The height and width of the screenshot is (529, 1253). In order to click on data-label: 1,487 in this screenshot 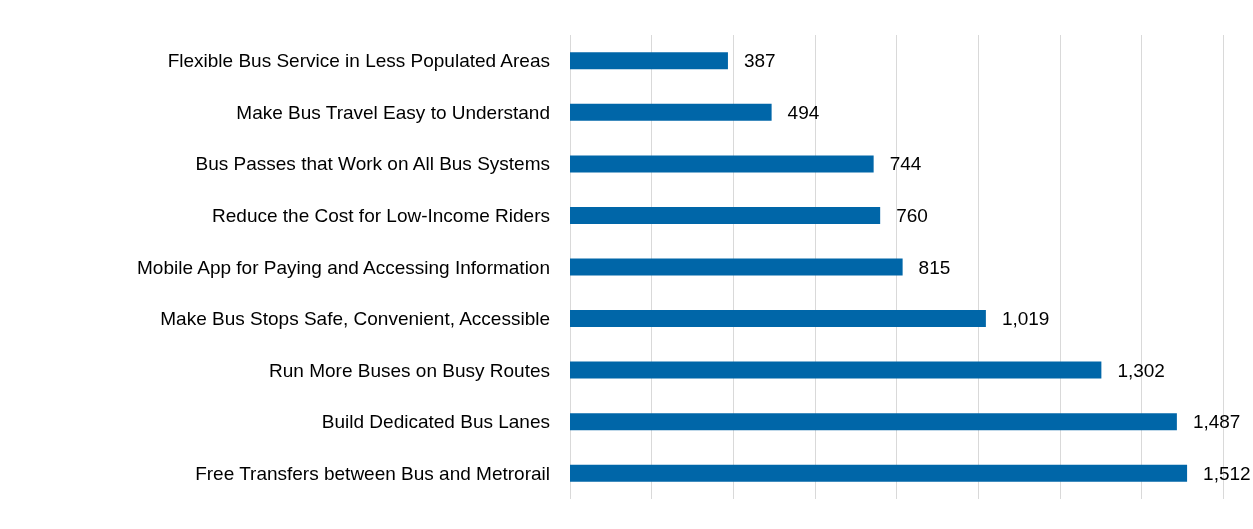, I will do `click(1216, 422)`.